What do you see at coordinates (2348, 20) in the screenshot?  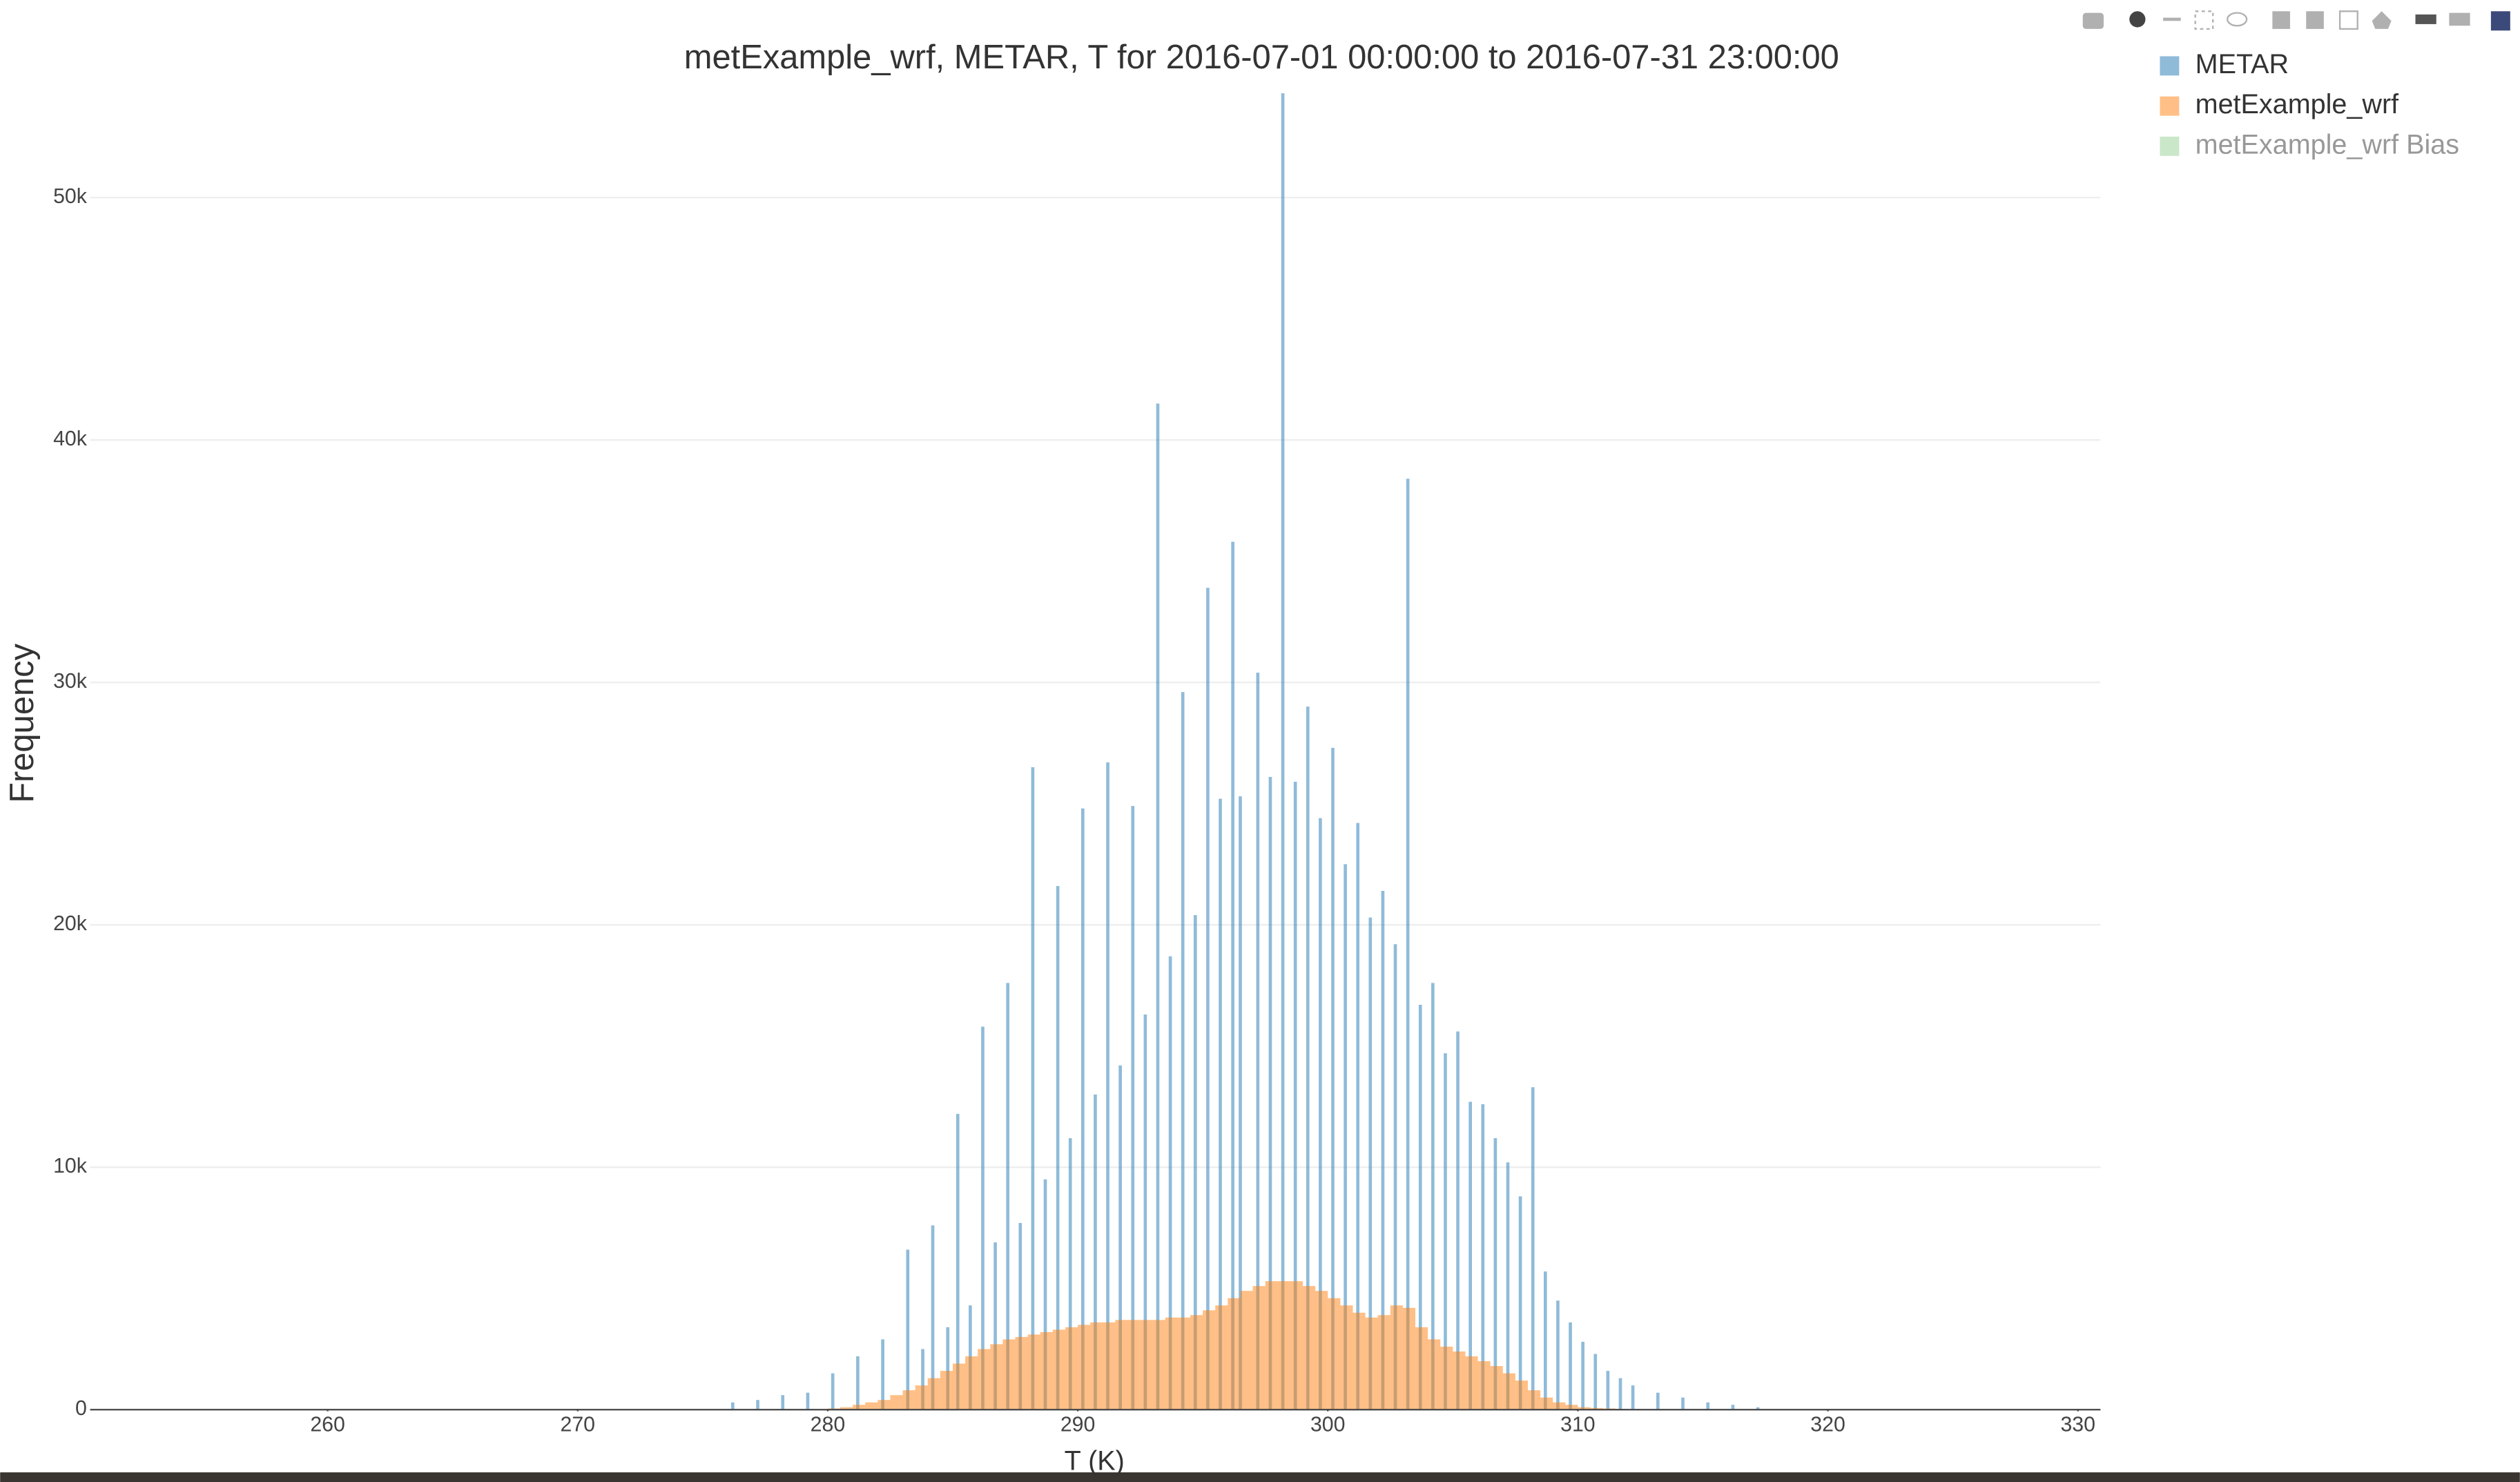 I see `autoscale-icon` at bounding box center [2348, 20].